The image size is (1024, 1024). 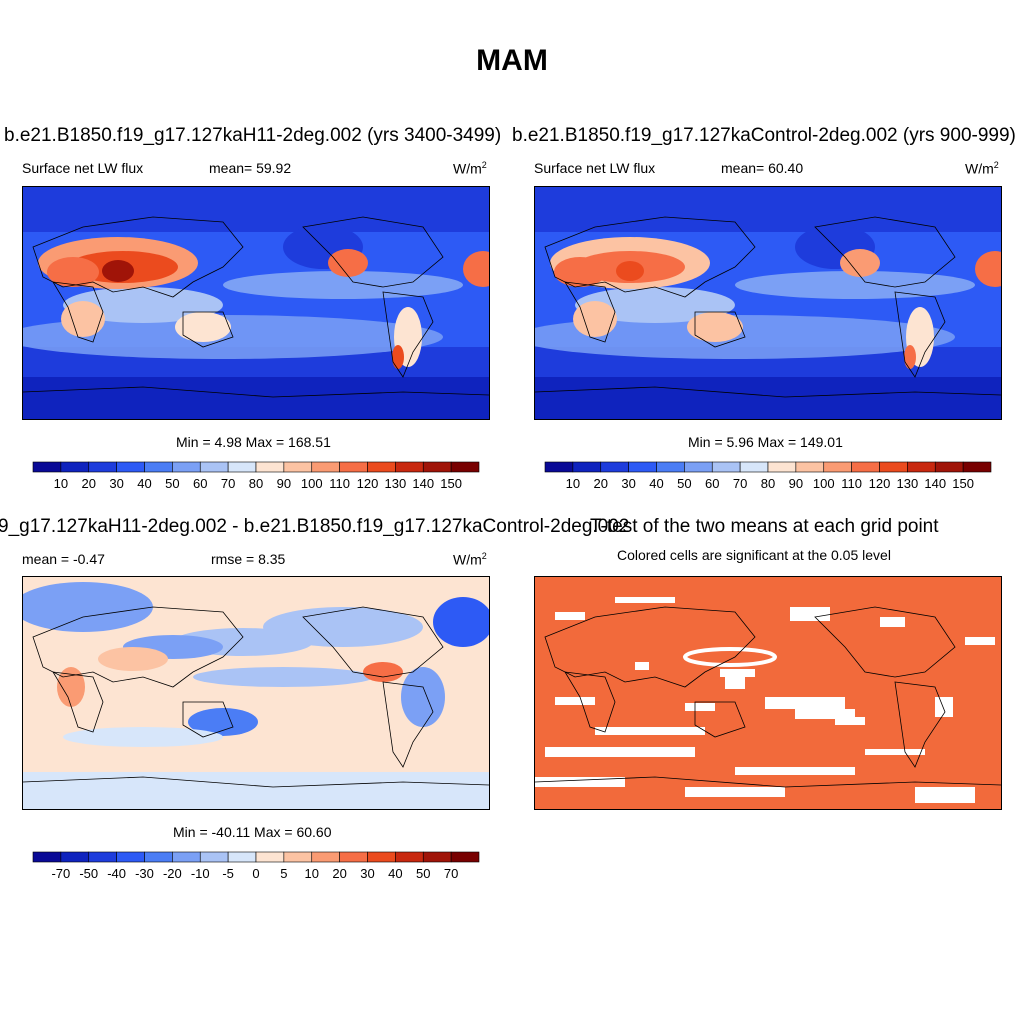 I want to click on panel2-coastlines, so click(x=768, y=307).